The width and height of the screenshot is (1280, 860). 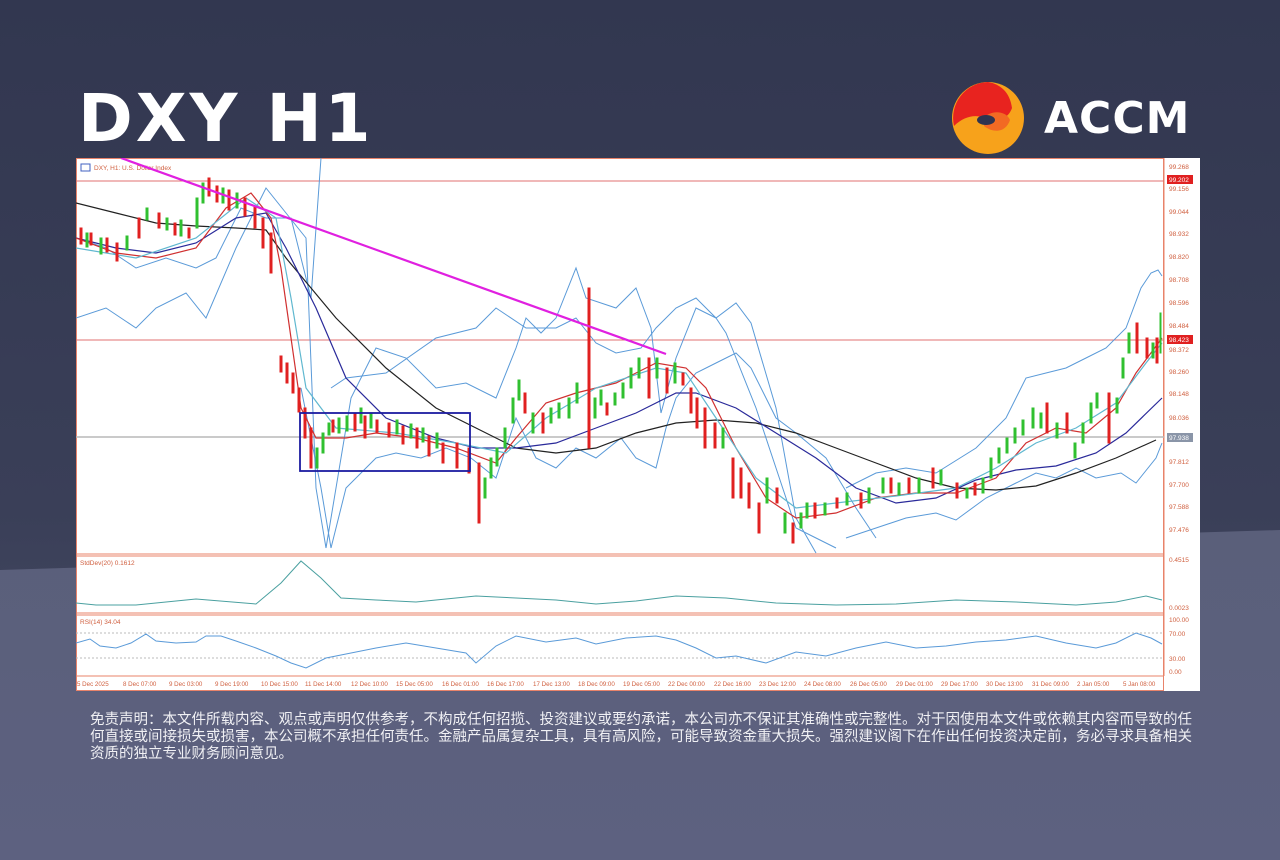 What do you see at coordinates (1117, 118) in the screenshot?
I see `brand-name: ACCM` at bounding box center [1117, 118].